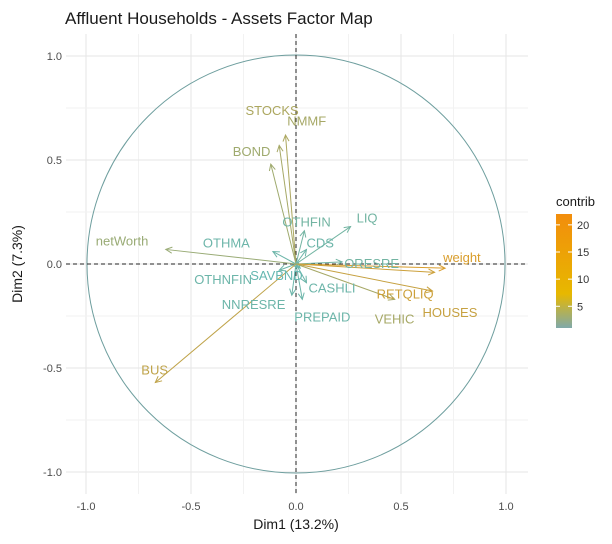  Describe the element at coordinates (583, 226) in the screenshot. I see `legend-tick-label: 20` at that location.